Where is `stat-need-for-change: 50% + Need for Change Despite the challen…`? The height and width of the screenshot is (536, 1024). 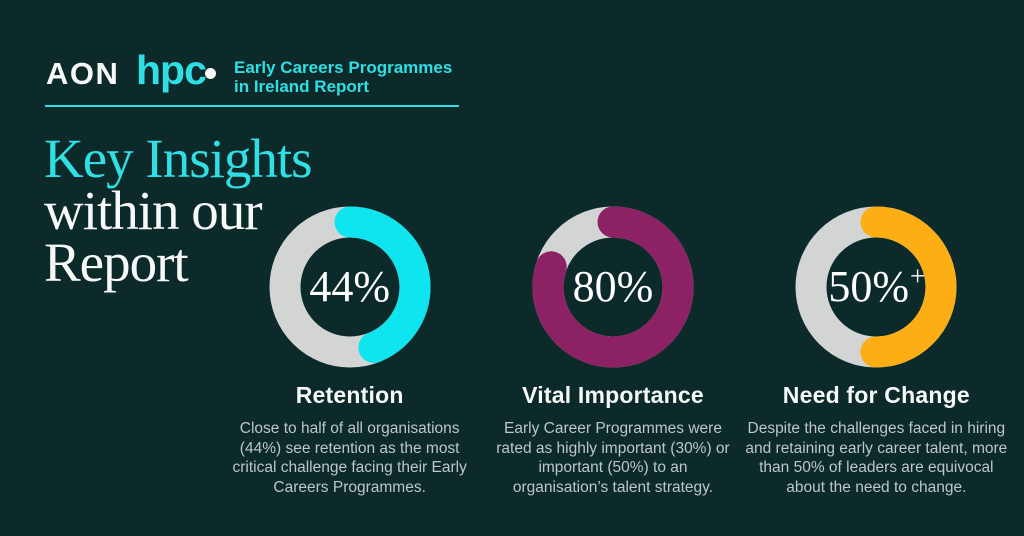 stat-need-for-change: 50% + Need for Change Despite the challen… is located at coordinates (876, 351).